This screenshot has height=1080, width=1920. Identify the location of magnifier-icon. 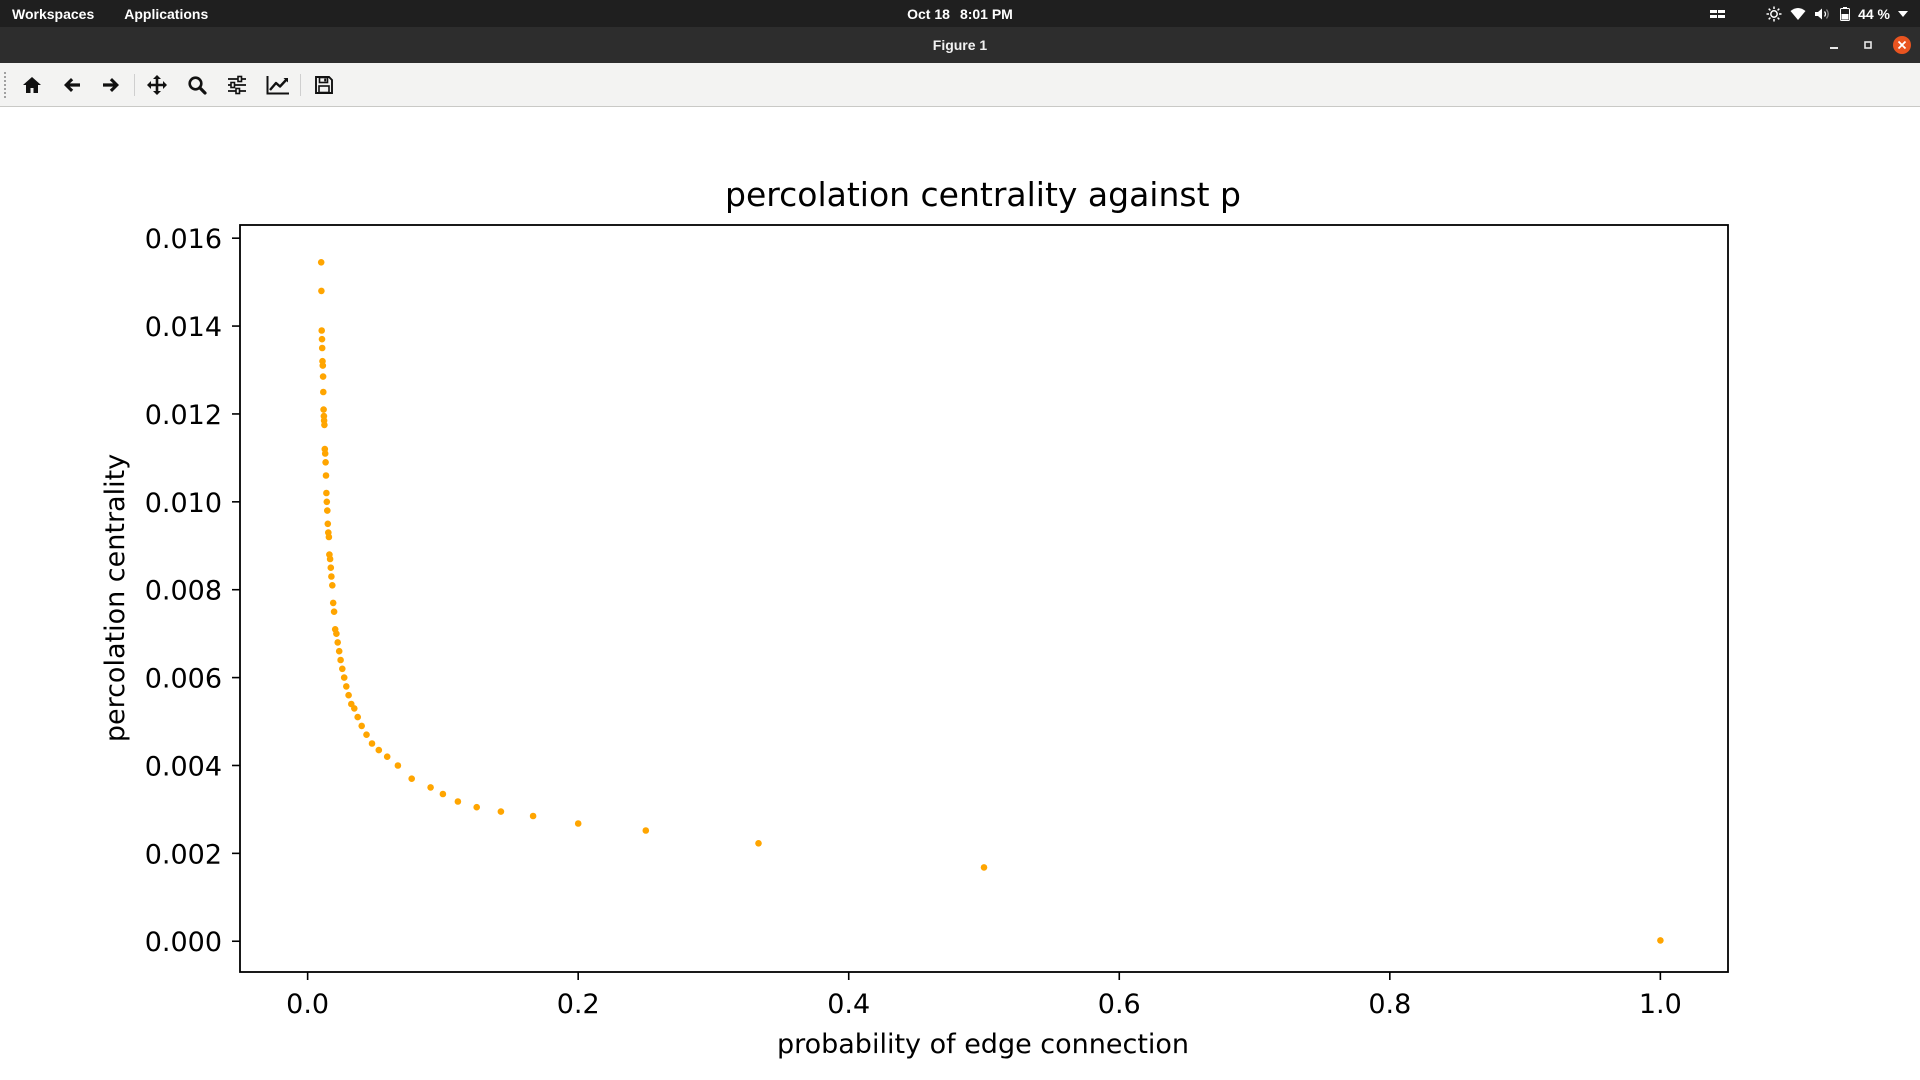
(197, 85).